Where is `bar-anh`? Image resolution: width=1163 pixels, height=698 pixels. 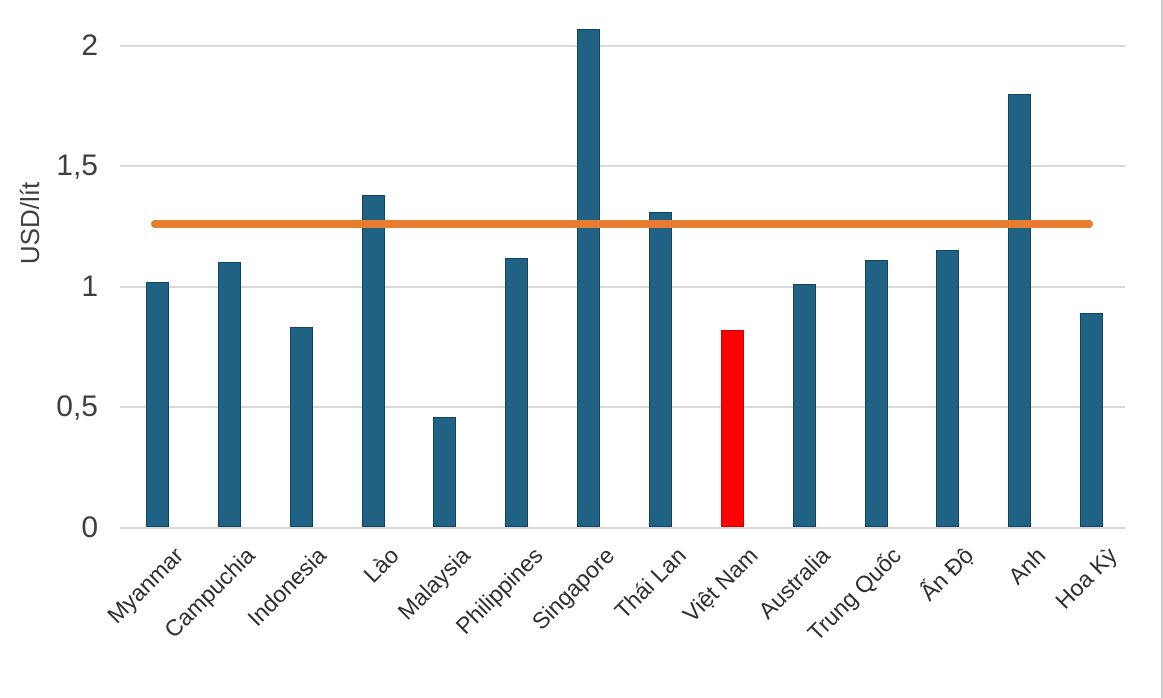 bar-anh is located at coordinates (1020, 310).